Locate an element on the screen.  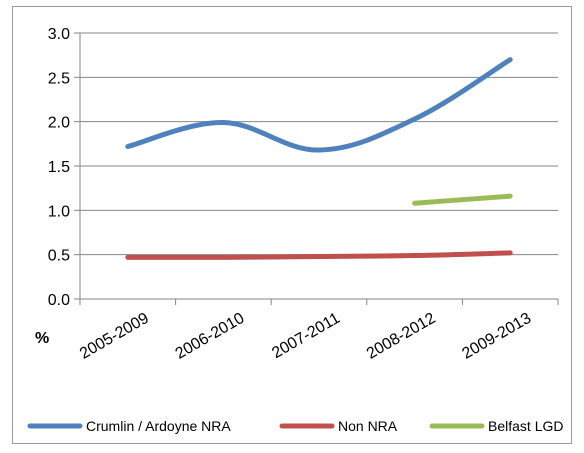
y-tick-label: 0.5 is located at coordinates (59, 256).